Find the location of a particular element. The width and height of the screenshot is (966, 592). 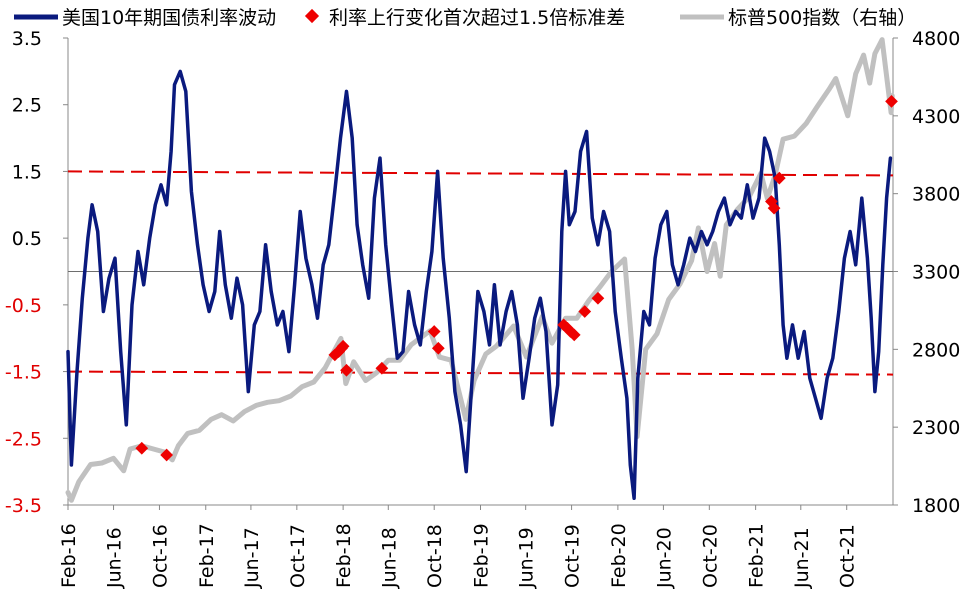

legend-swatch-first-exceed is located at coordinates (312, 16).